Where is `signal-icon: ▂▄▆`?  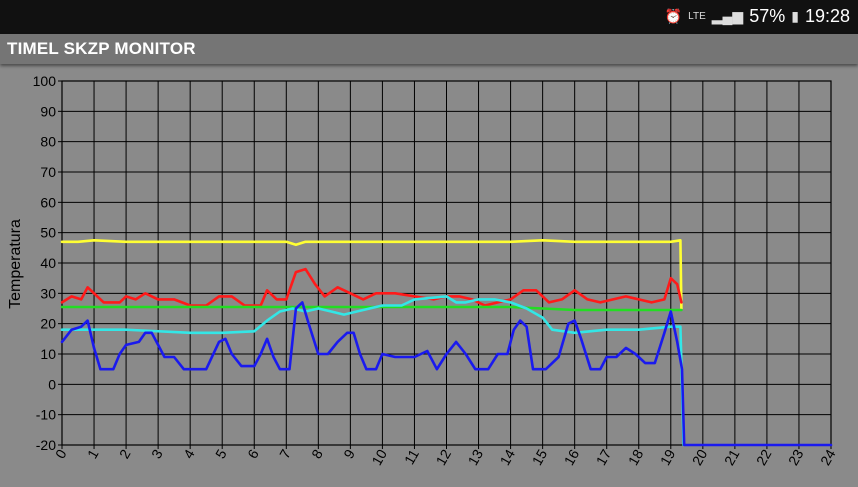
signal-icon: ▂▄▆ is located at coordinates (727, 16).